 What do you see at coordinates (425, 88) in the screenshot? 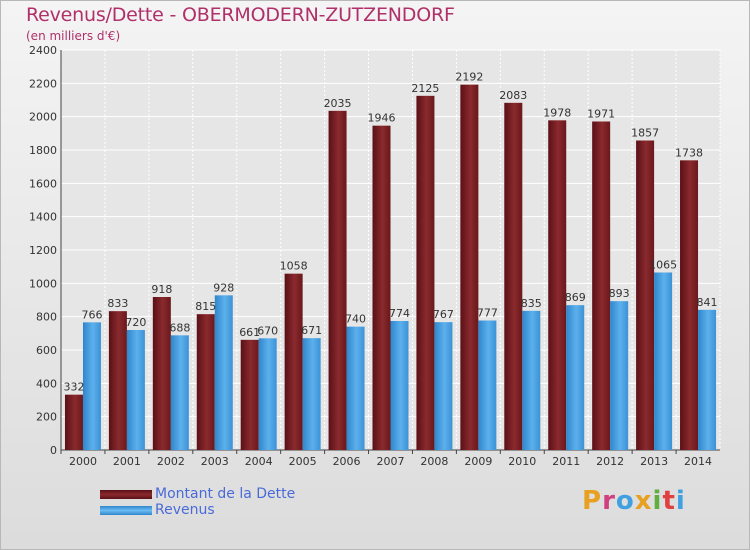
I see `data-label-debt: 2125` at bounding box center [425, 88].